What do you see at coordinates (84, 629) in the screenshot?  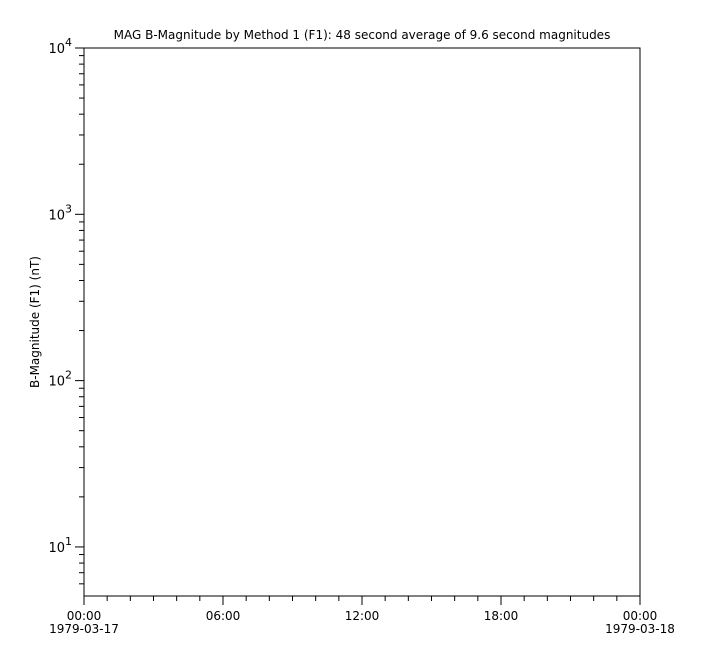 I see `x-tick-date-label: 1979-03-17` at bounding box center [84, 629].